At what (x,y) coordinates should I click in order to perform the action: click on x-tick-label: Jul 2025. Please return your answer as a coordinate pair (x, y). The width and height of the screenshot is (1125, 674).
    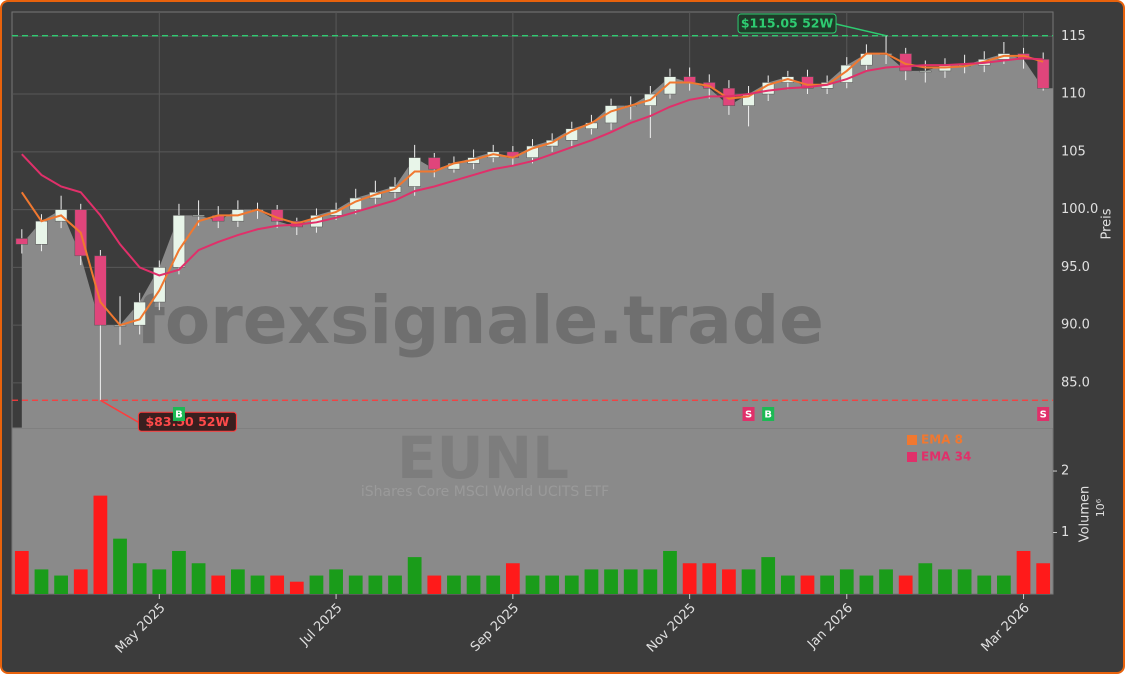
    Looking at the image, I should click on (321, 625).